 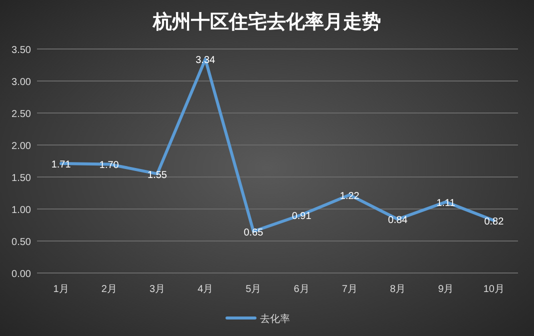 I want to click on x-tick-label: 10月, so click(x=494, y=289).